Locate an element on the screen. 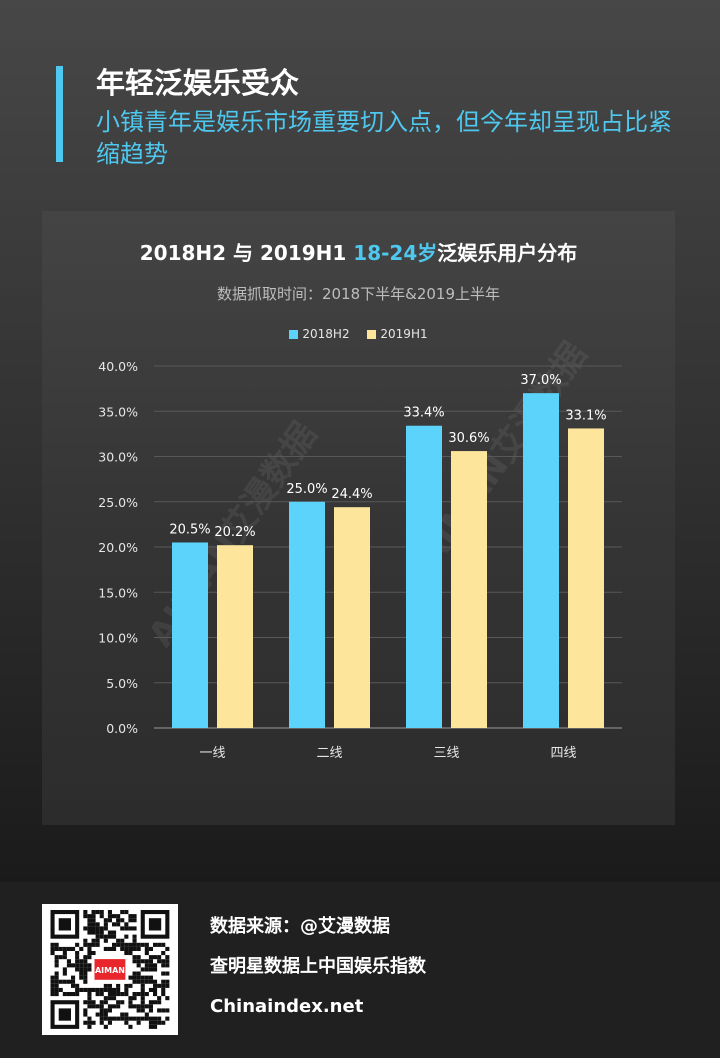 The height and width of the screenshot is (1058, 720). qr-logo-text: AIMAN is located at coordinates (110, 970).